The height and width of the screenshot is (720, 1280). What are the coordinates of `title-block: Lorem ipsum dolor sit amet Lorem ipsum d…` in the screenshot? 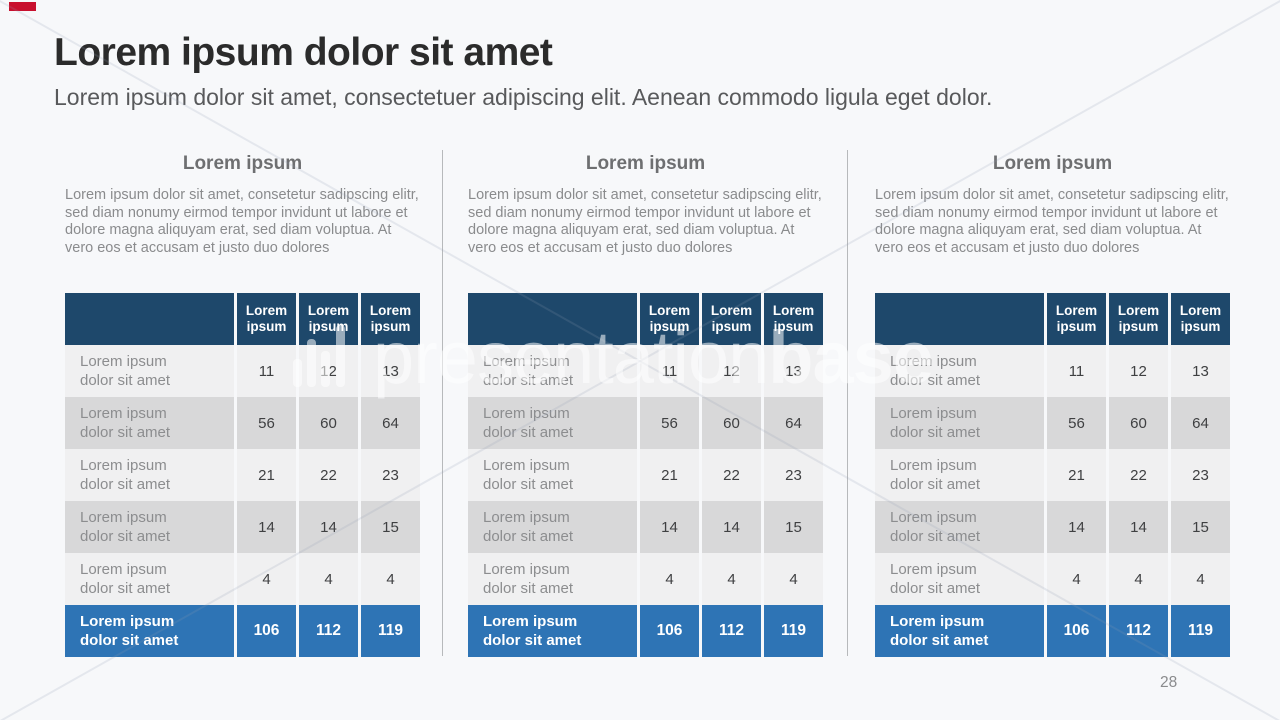 It's located at (629, 70).